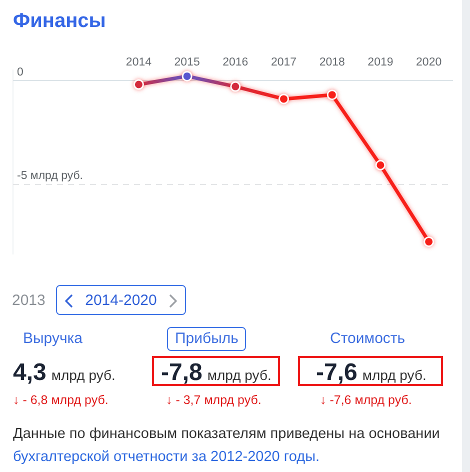 Image resolution: width=470 pixels, height=472 pixels. Describe the element at coordinates (29, 301) in the screenshot. I see `text: 2013` at that location.